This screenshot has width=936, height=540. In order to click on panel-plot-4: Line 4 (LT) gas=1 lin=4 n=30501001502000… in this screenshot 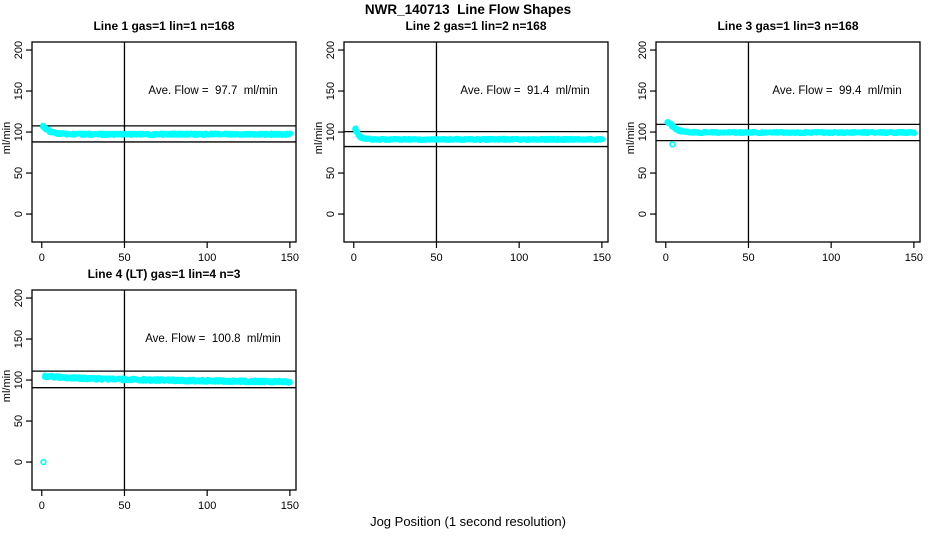, I will do `click(150, 389)`.